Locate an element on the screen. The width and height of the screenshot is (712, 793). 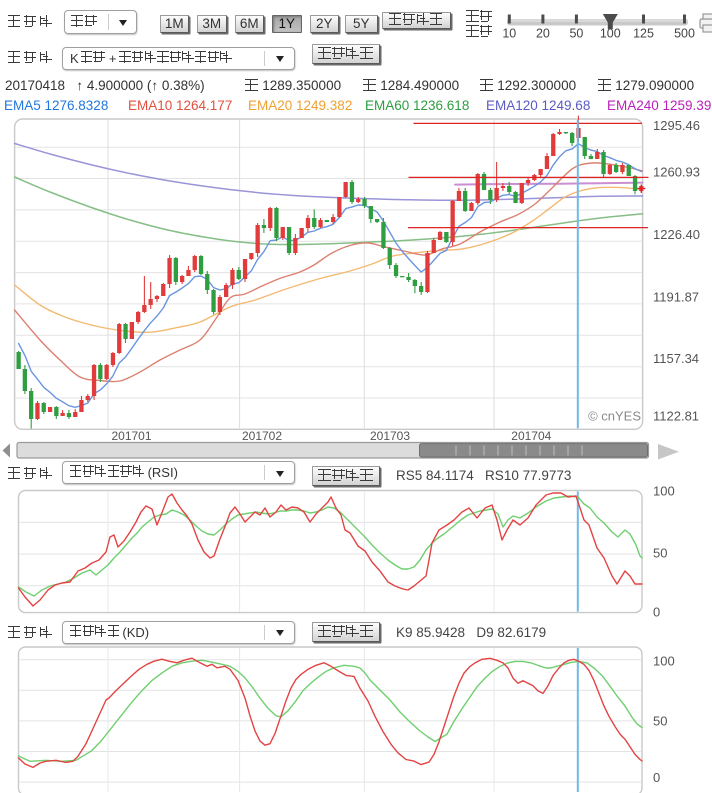
svg-text: 1157.34 is located at coordinates (676, 358).